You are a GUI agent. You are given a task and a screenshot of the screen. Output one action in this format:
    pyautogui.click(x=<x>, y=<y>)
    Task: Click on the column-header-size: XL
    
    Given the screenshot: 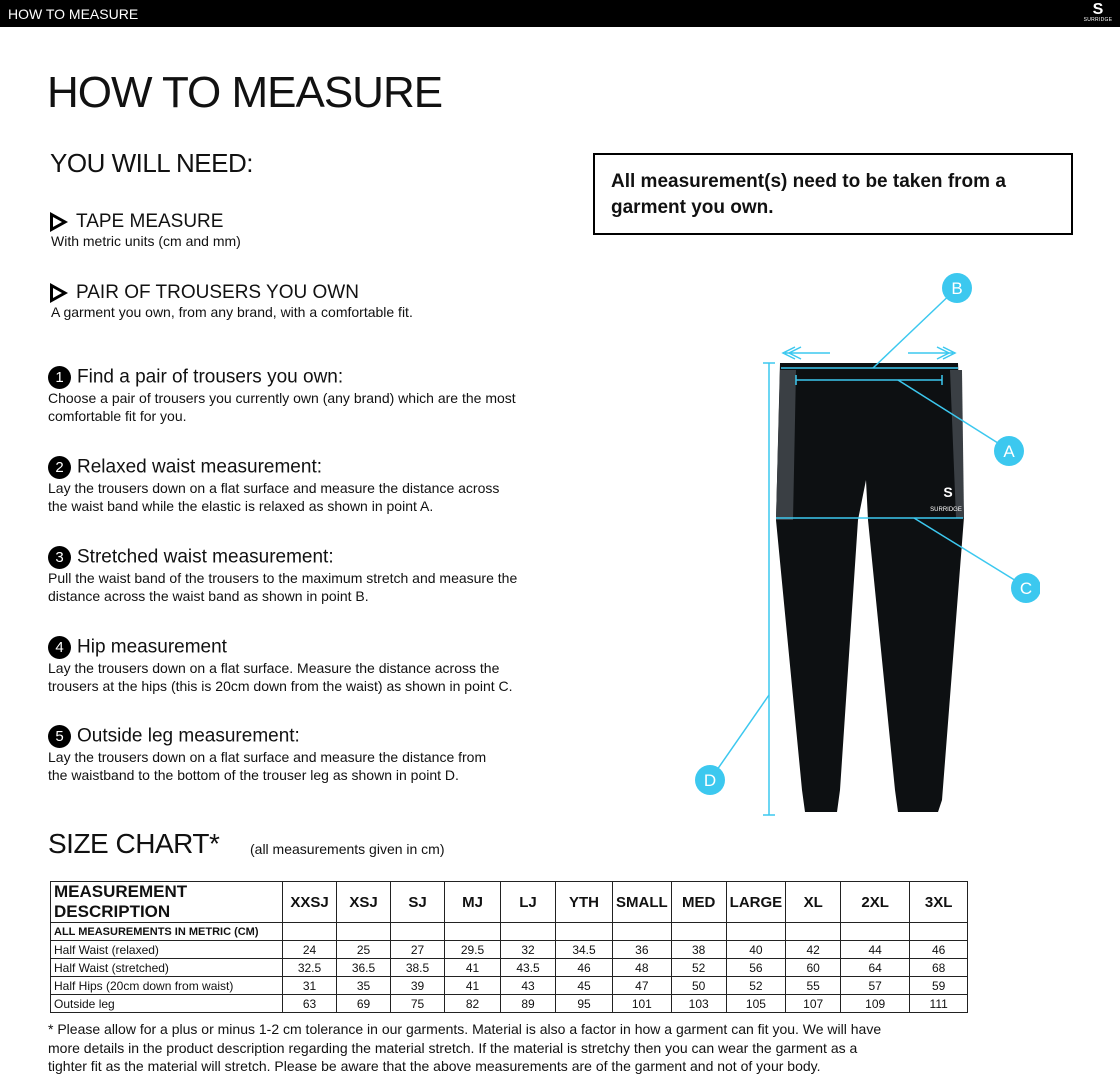 What is the action you would take?
    pyautogui.click(x=813, y=902)
    